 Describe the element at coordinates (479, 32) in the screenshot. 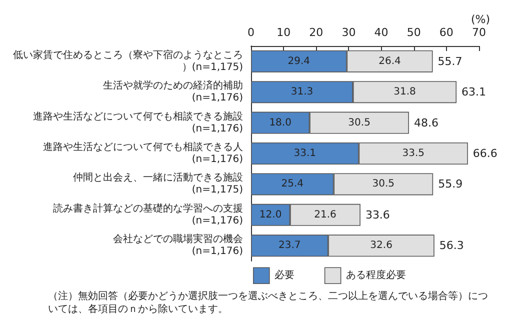

I see `x-tick-label: 70` at that location.